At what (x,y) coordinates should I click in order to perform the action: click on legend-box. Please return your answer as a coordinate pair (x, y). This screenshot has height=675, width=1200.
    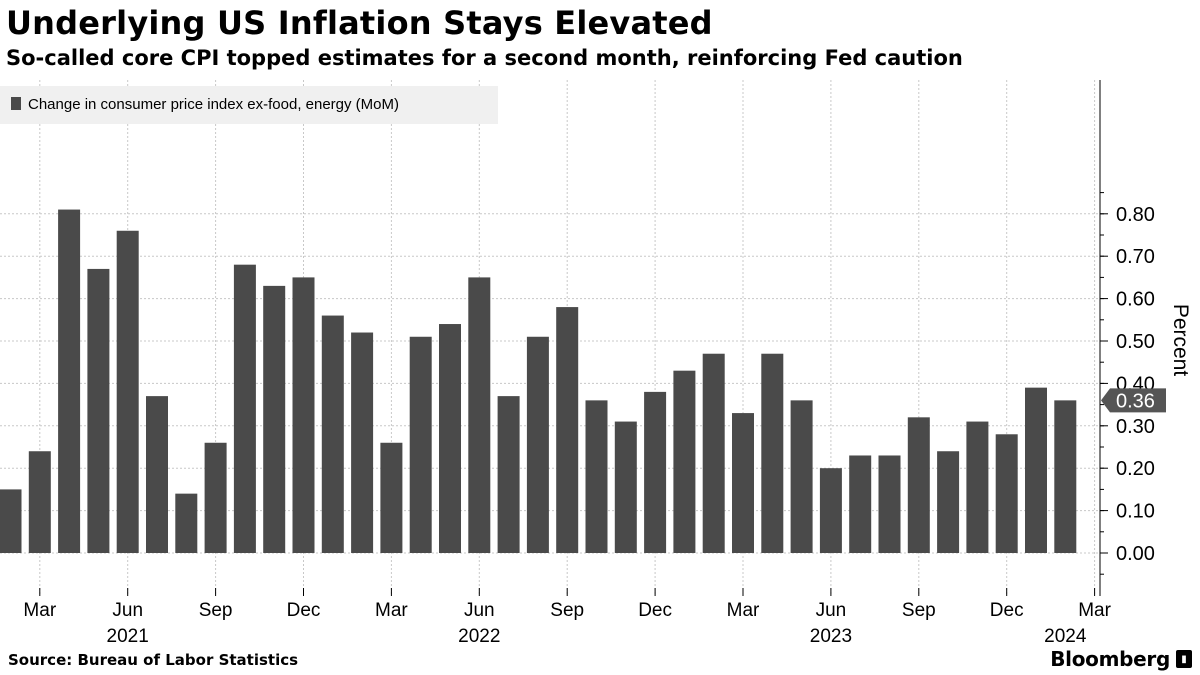
    Looking at the image, I should click on (249, 105).